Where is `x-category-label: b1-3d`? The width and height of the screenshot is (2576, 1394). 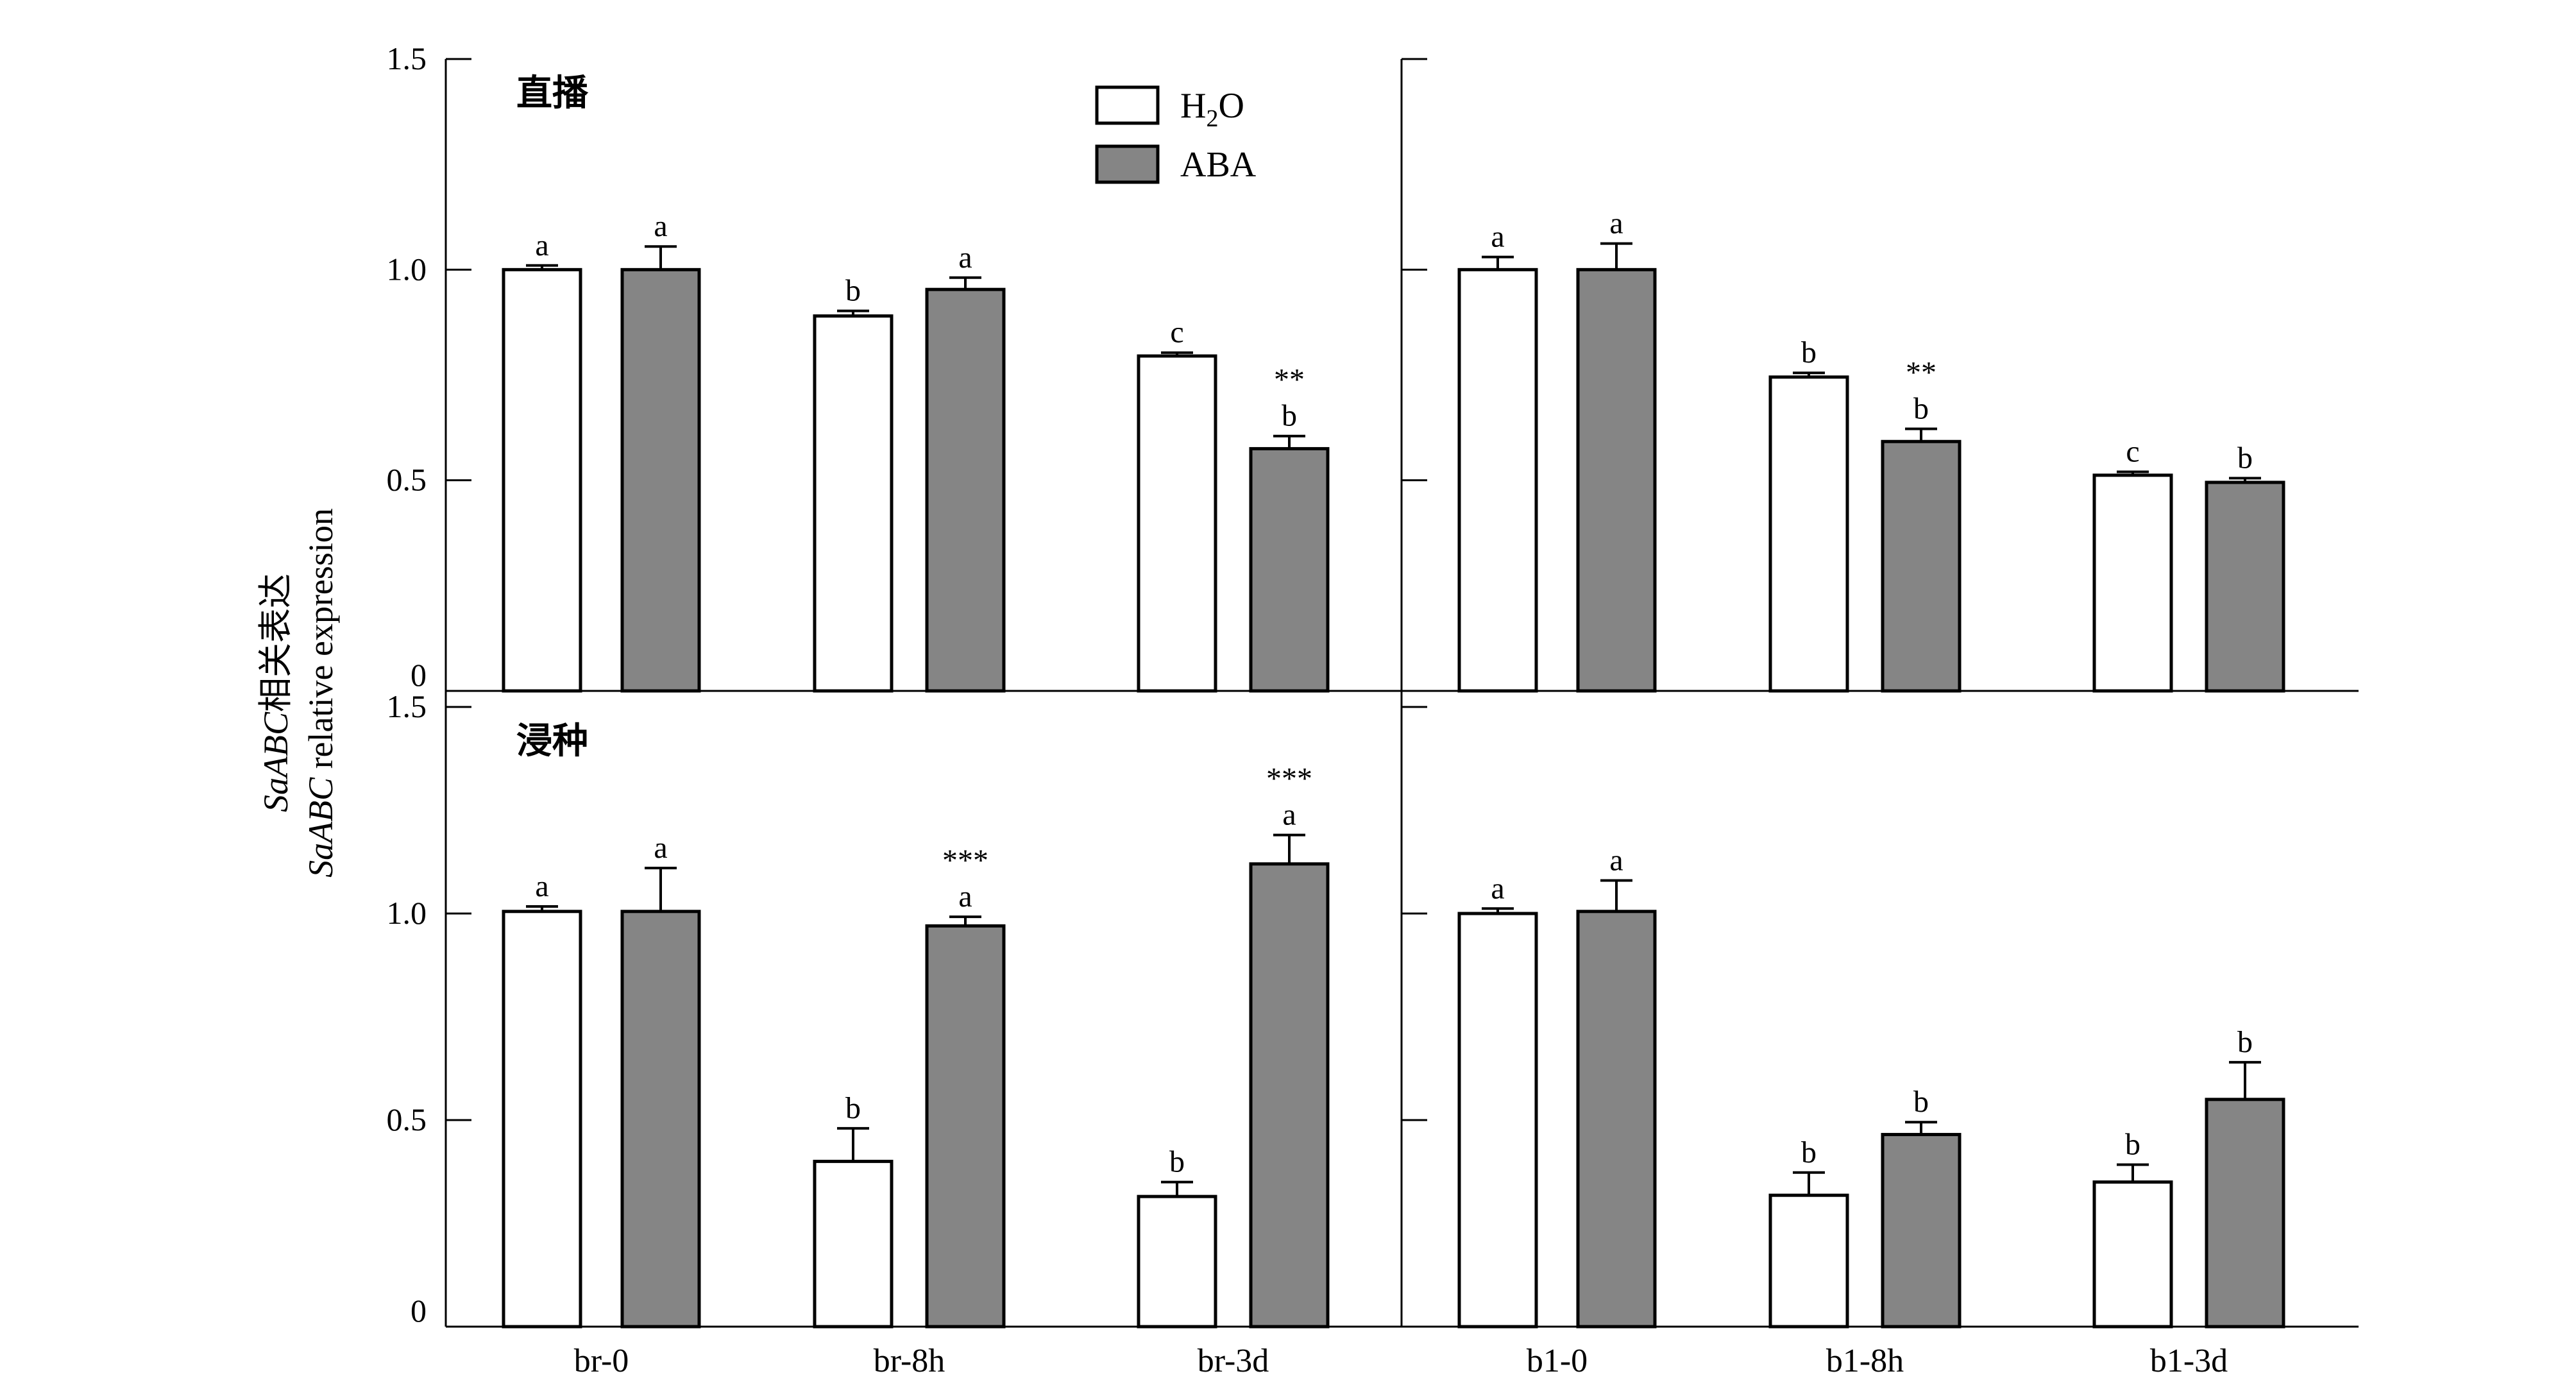
x-category-label: b1-3d is located at coordinates (2189, 1361).